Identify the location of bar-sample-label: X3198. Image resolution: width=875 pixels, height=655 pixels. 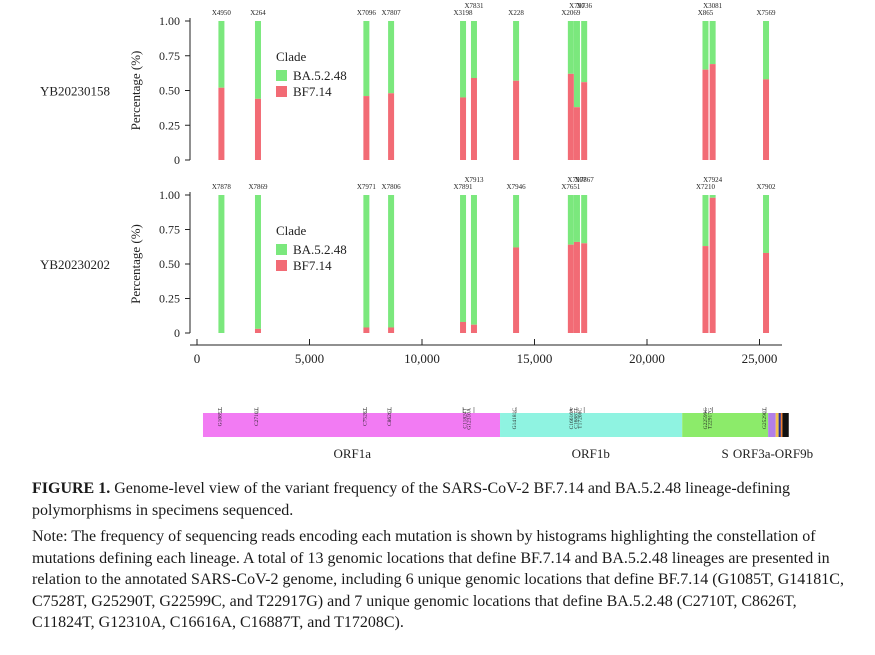
(464, 13).